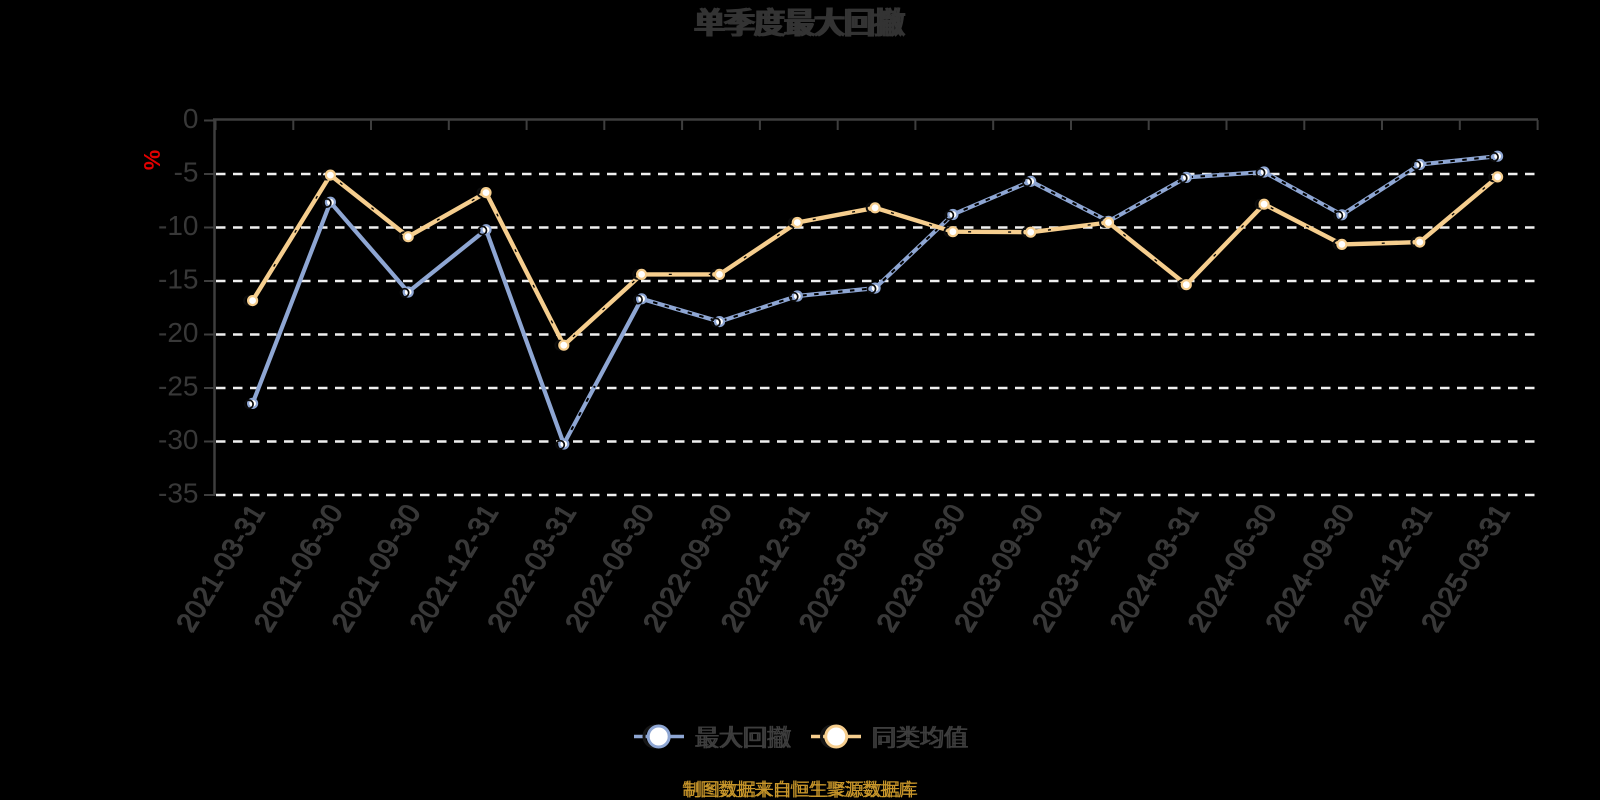 This screenshot has height=800, width=1600. I want to click on svg-text: 0, so click(191, 118).